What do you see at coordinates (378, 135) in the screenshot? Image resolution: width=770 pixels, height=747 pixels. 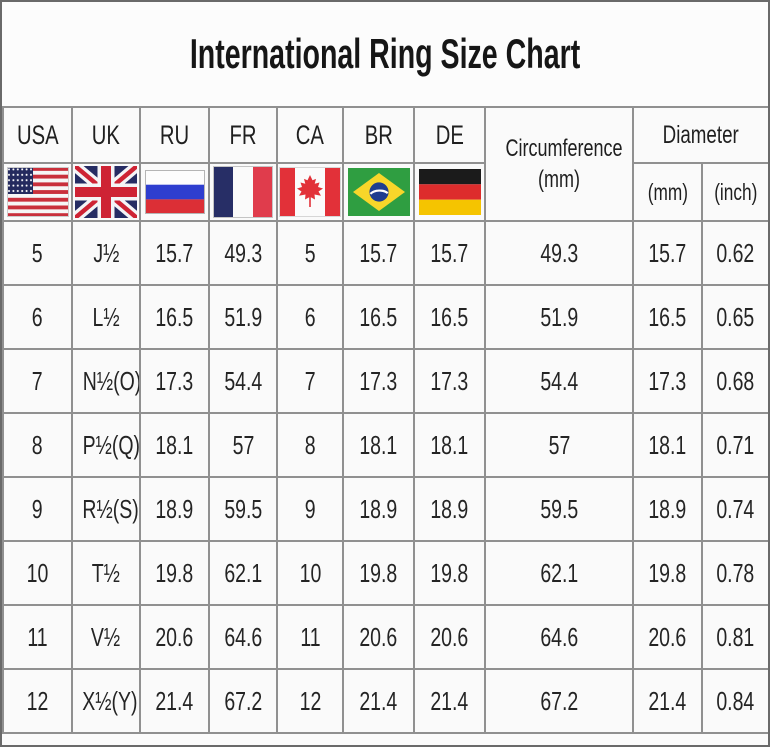 I see `column-header-br: BR` at bounding box center [378, 135].